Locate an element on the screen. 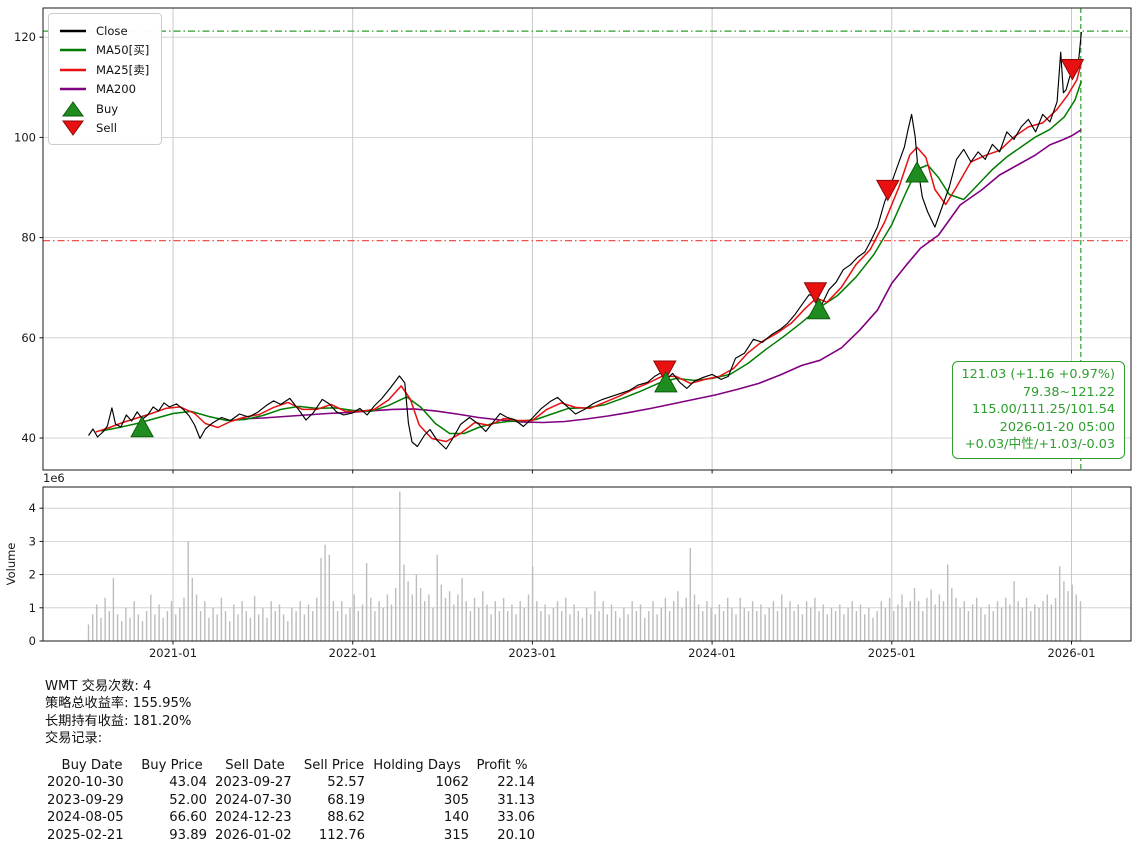 The image size is (1139, 855). info-datetime: 2026-01-20 05:00 is located at coordinates (1057, 427).